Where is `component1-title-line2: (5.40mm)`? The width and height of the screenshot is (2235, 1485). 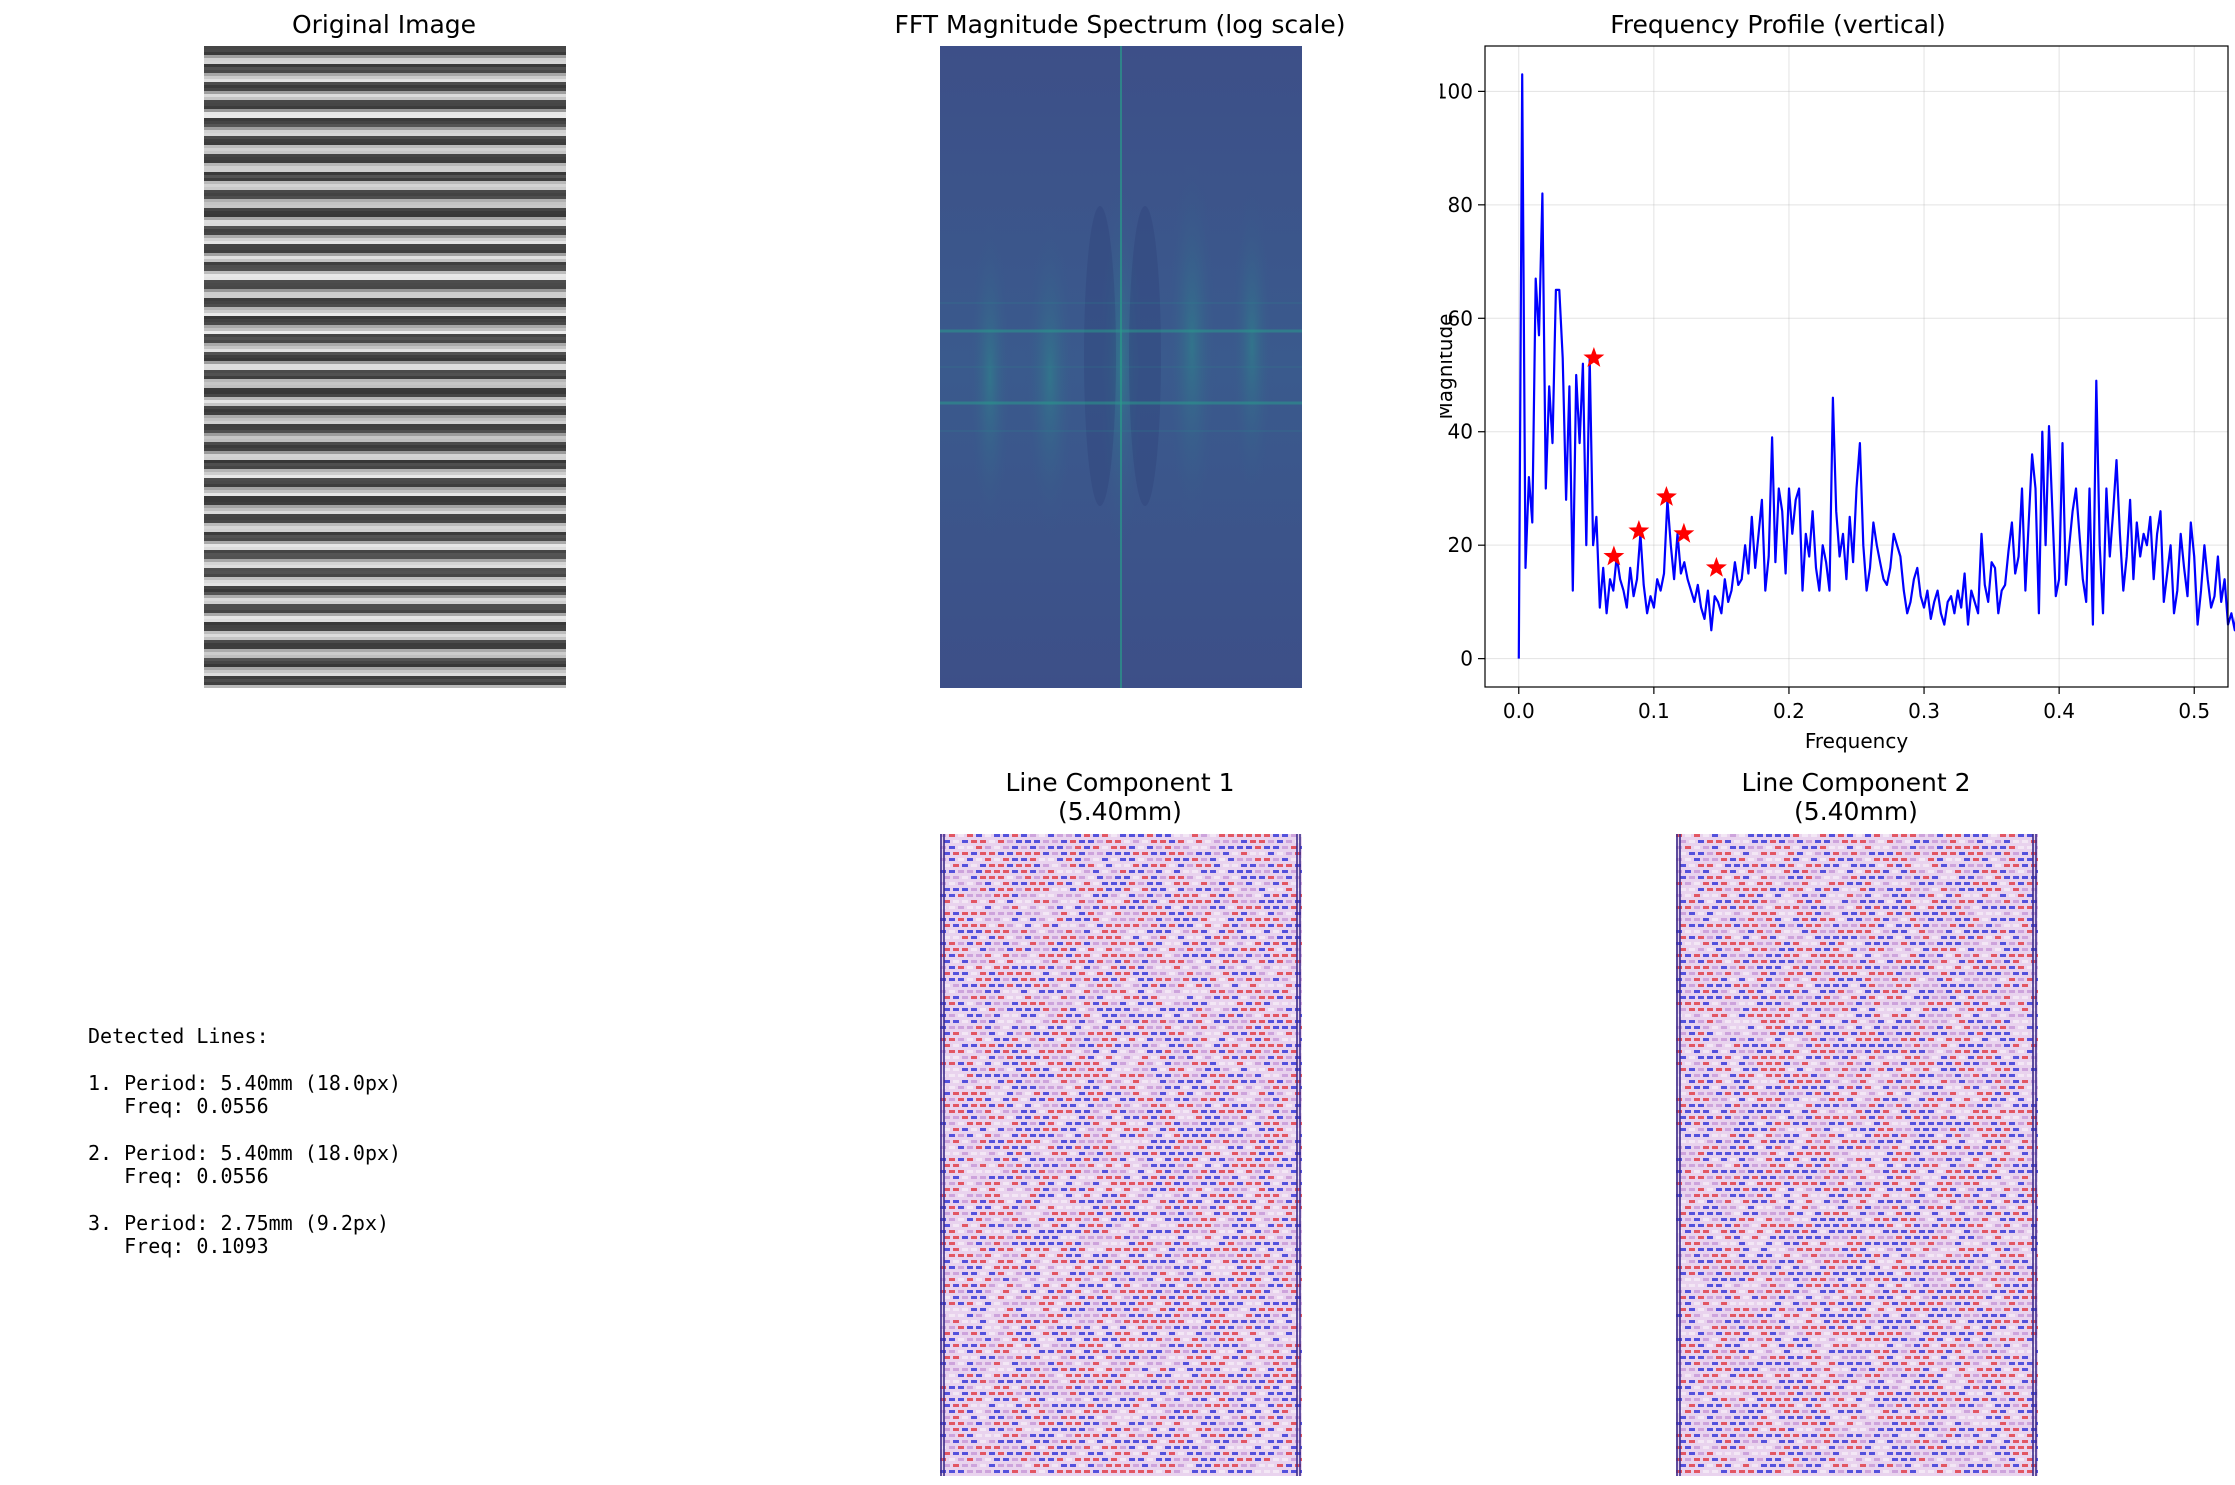 component1-title-line2: (5.40mm) is located at coordinates (1120, 811).